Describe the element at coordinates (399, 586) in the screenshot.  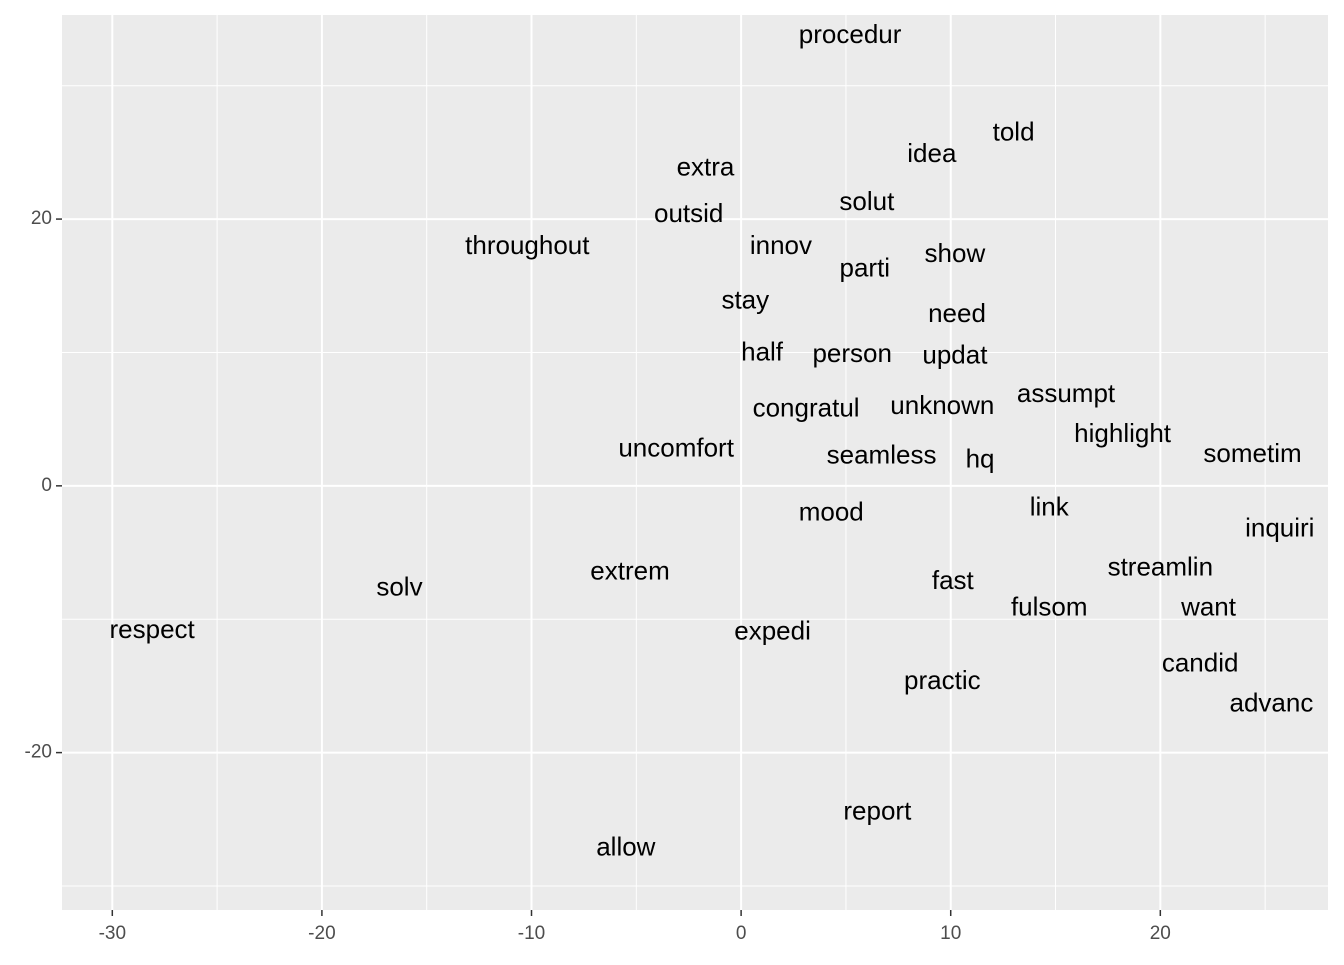
I see `word-label: solv` at that location.